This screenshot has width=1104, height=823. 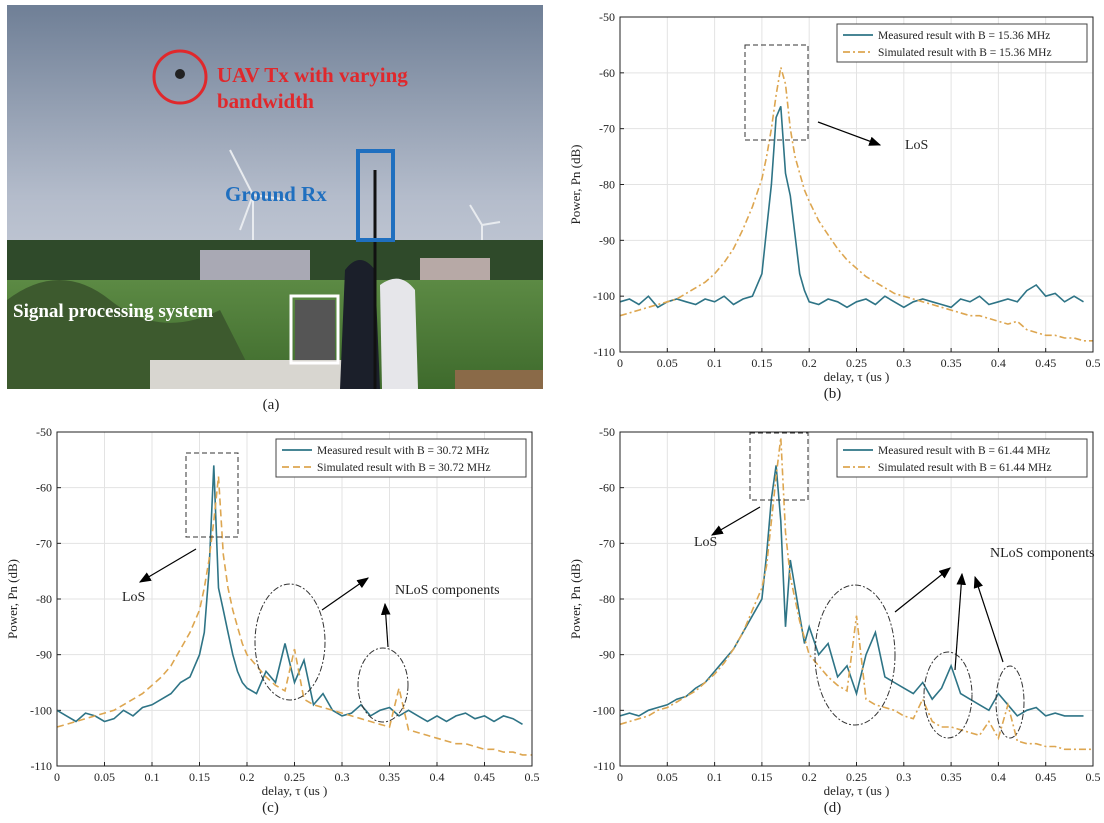 What do you see at coordinates (499, 379) in the screenshot?
I see `wood-pile` at bounding box center [499, 379].